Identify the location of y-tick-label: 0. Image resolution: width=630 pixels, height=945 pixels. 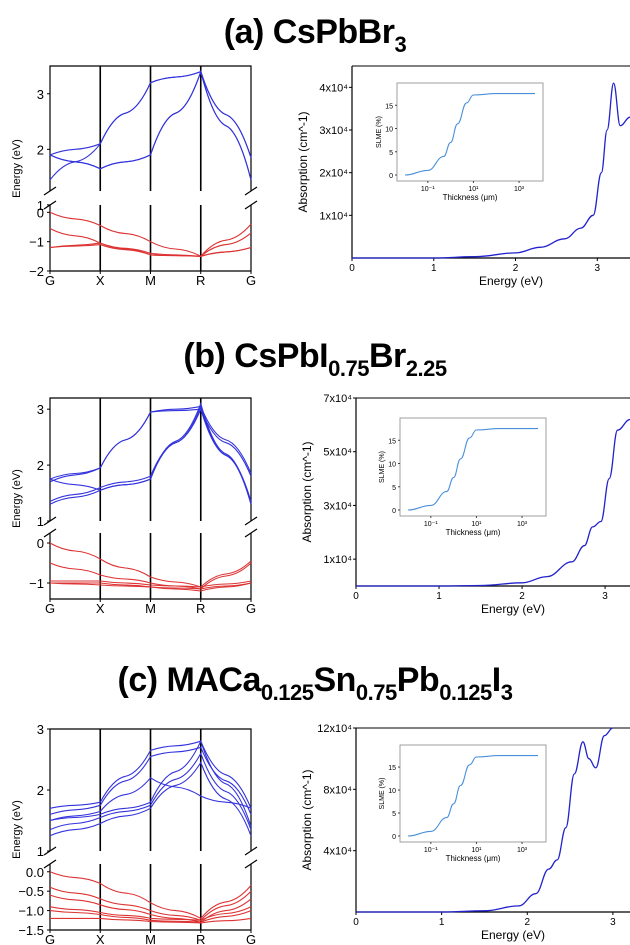
(40, 543).